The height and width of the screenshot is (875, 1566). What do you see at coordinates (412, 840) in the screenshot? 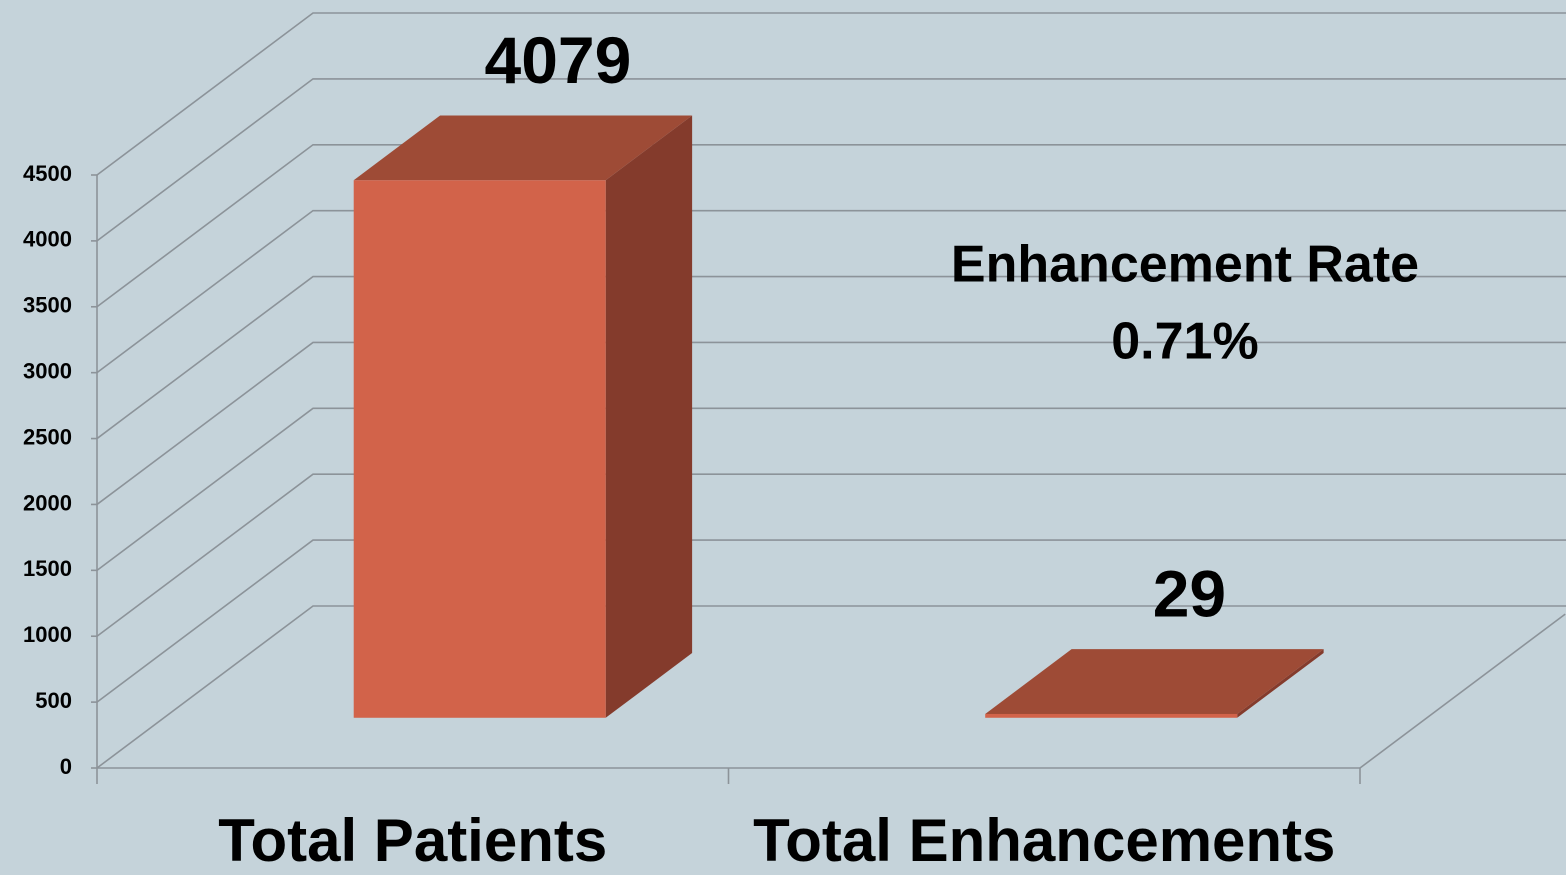
I see `x-tick-label: Total Patients` at bounding box center [412, 840].